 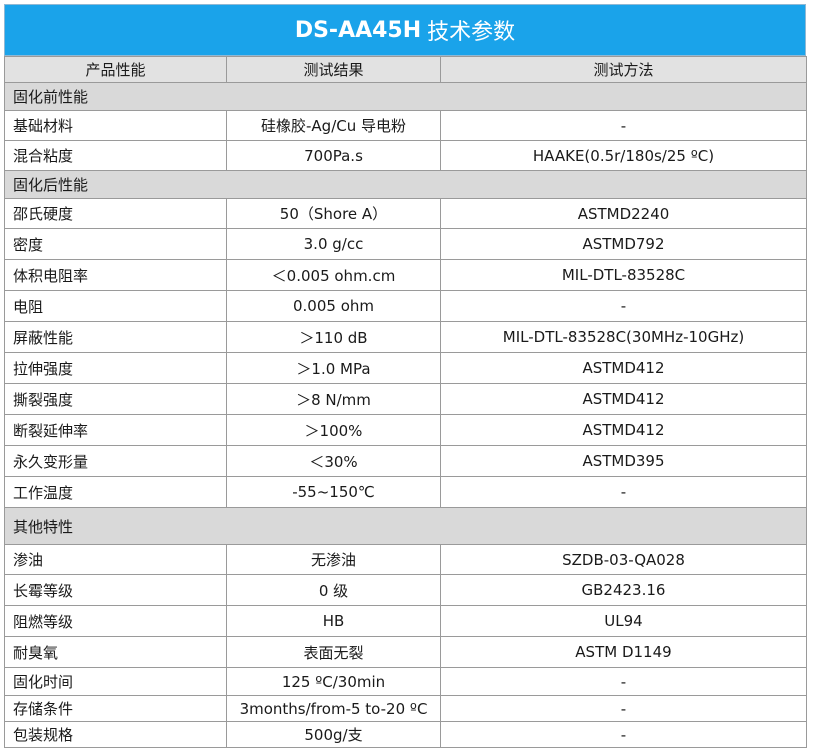 I want to click on table-row: 体积电阻率 ＜0.005 ohm.cm MIL-DTL-83528C, so click(x=405, y=275).